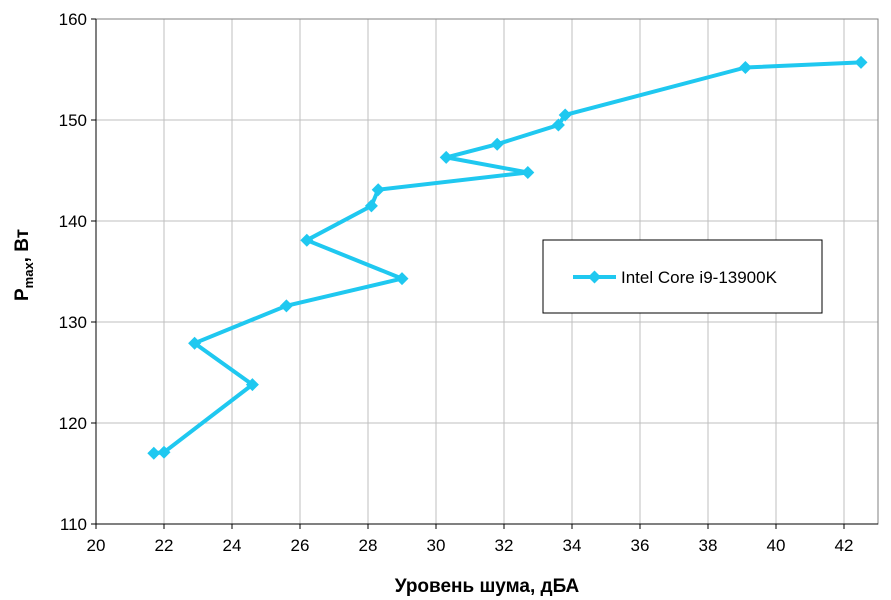 The image size is (891, 600). What do you see at coordinates (436, 545) in the screenshot?
I see `x-tick-label: 30` at bounding box center [436, 545].